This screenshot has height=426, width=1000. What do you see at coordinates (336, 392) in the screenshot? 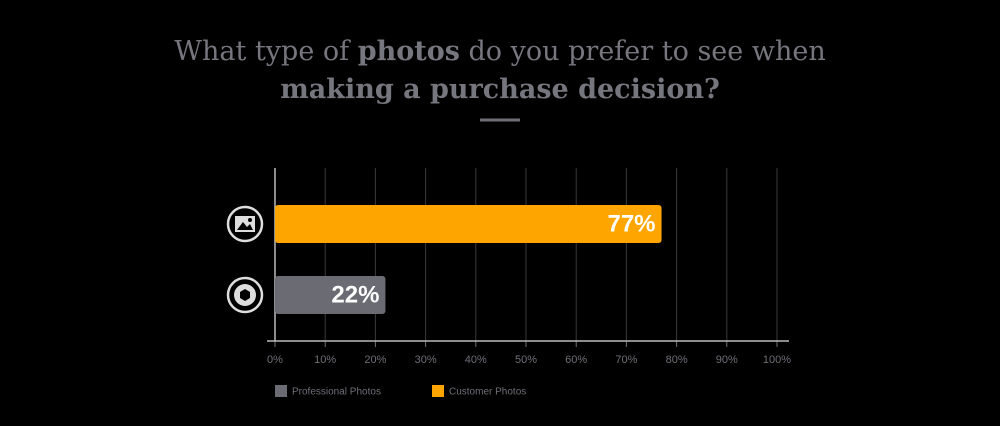
I see `legend-label: Professional Photos` at bounding box center [336, 392].